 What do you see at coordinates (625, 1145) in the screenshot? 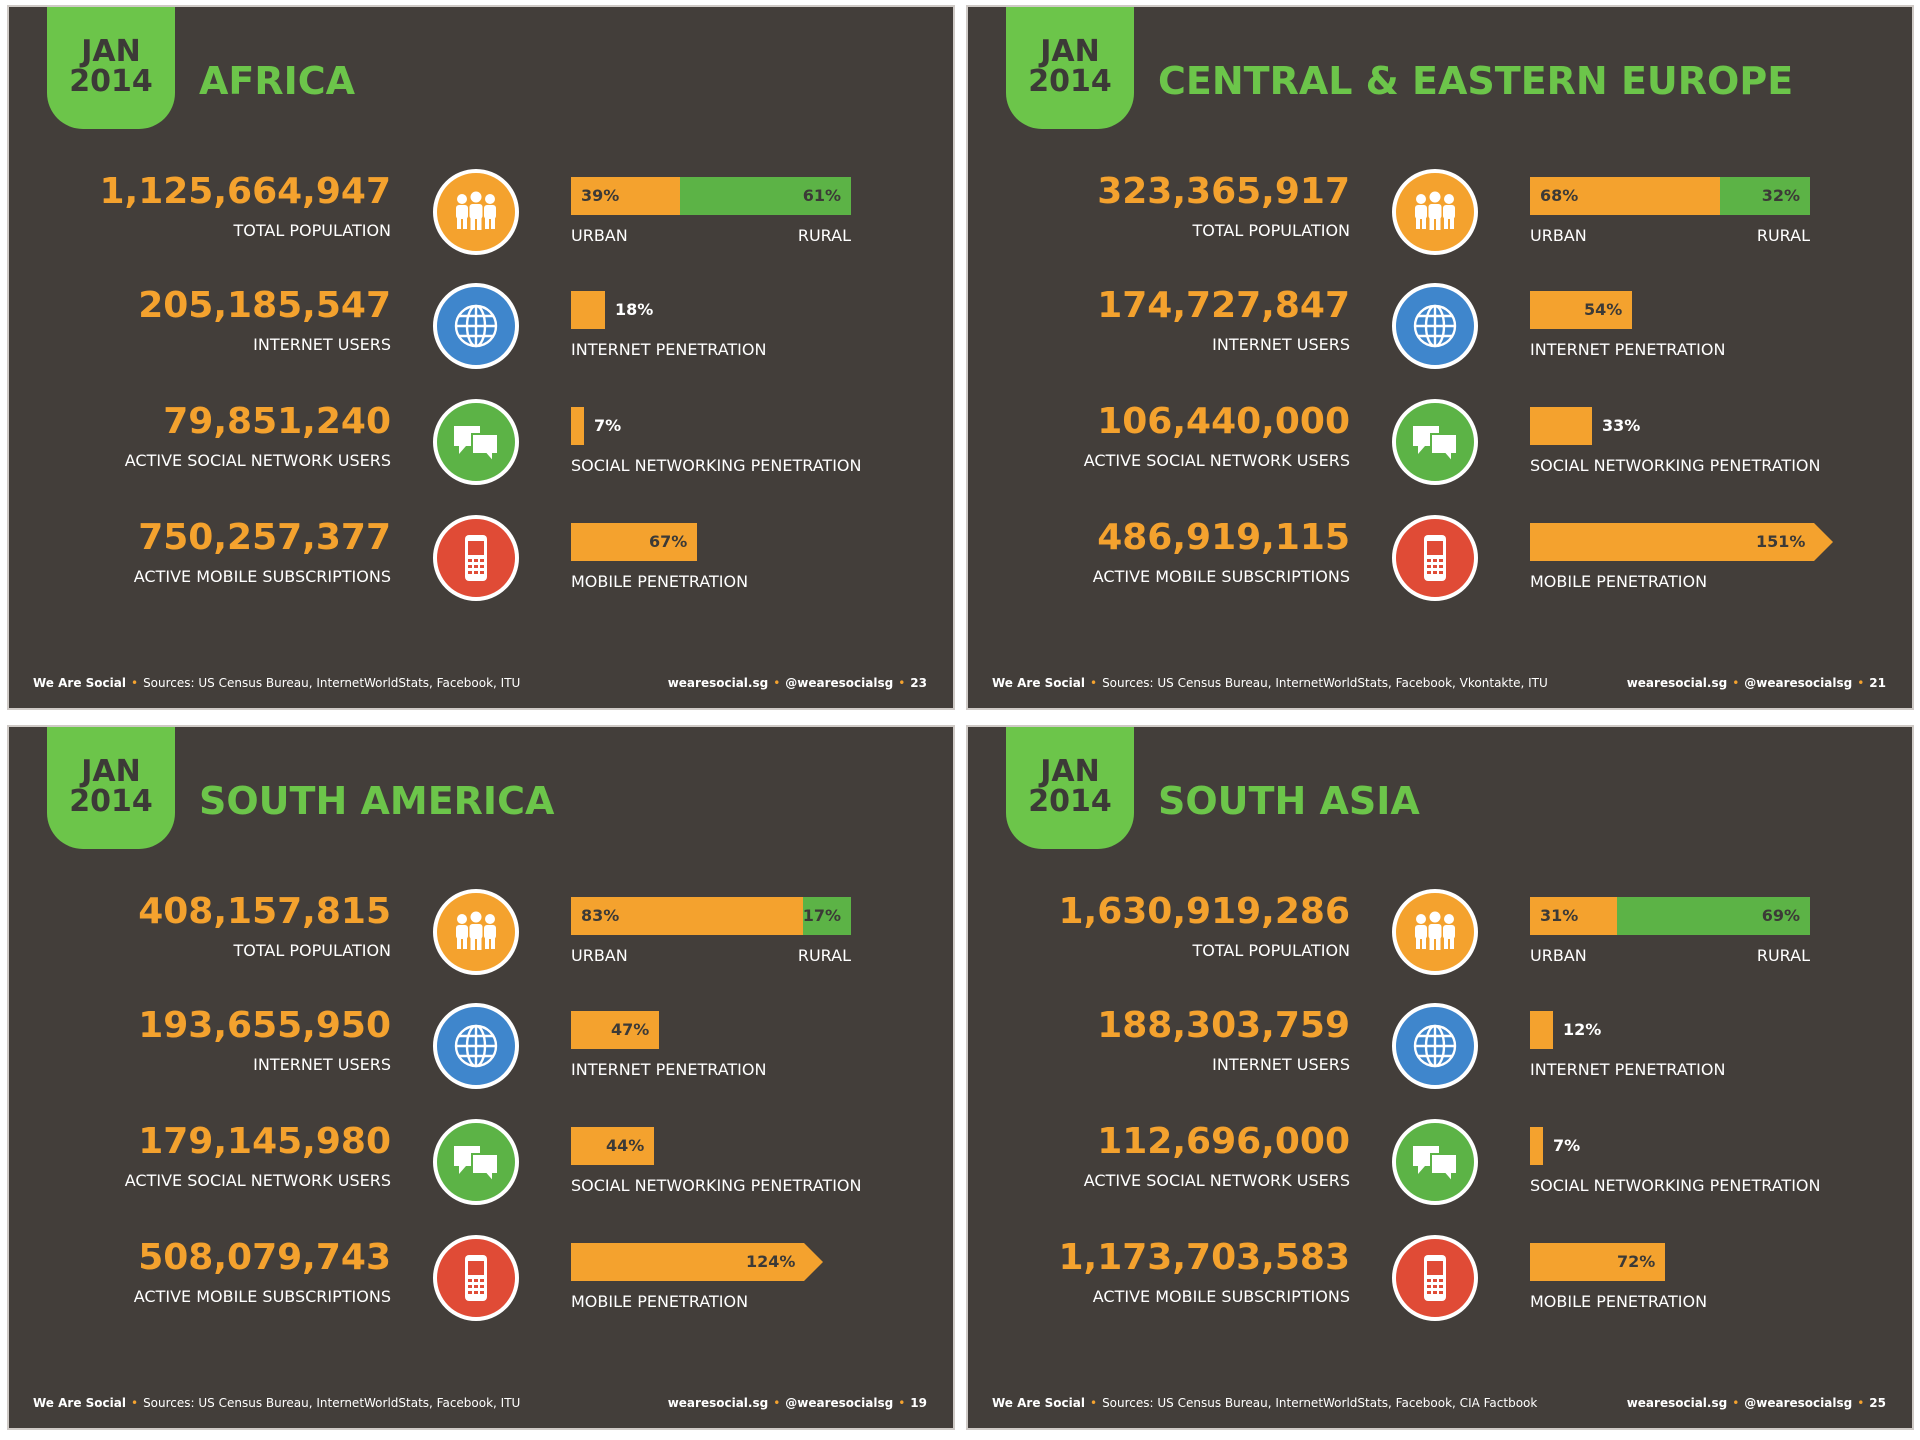
I see `social-penetration-percent: 44%` at bounding box center [625, 1145].